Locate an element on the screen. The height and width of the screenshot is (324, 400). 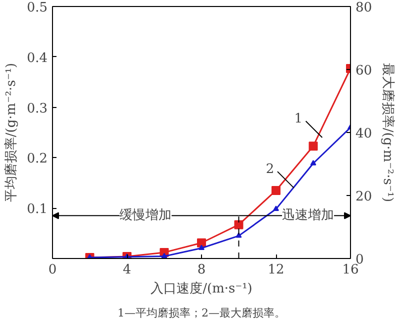
y-tick-label: 0.4 is located at coordinates (37, 58).